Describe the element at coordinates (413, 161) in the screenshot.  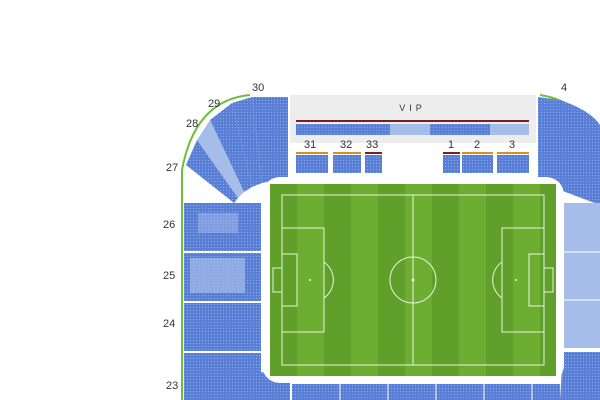
I see `top-walkway` at that location.